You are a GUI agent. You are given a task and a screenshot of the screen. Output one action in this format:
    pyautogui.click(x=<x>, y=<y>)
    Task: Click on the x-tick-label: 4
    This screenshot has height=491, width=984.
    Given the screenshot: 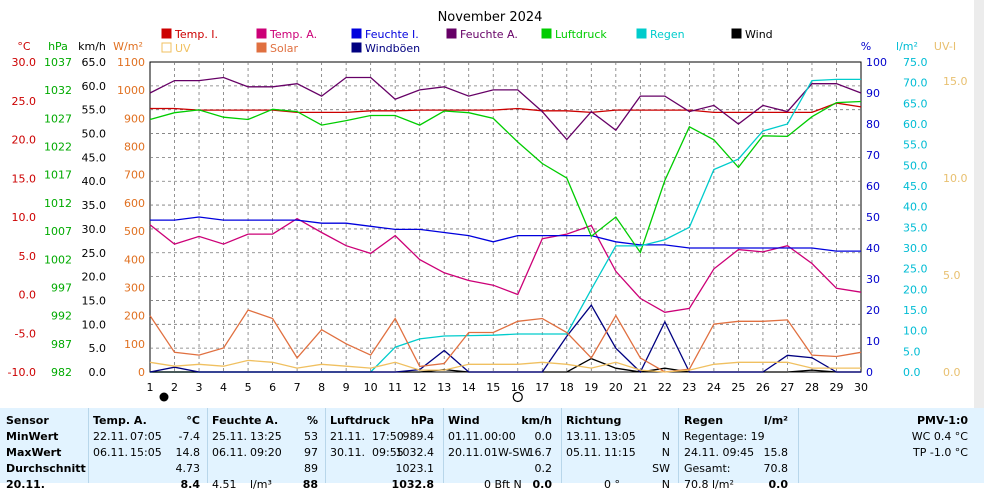 What is the action you would take?
    pyautogui.click(x=223, y=387)
    